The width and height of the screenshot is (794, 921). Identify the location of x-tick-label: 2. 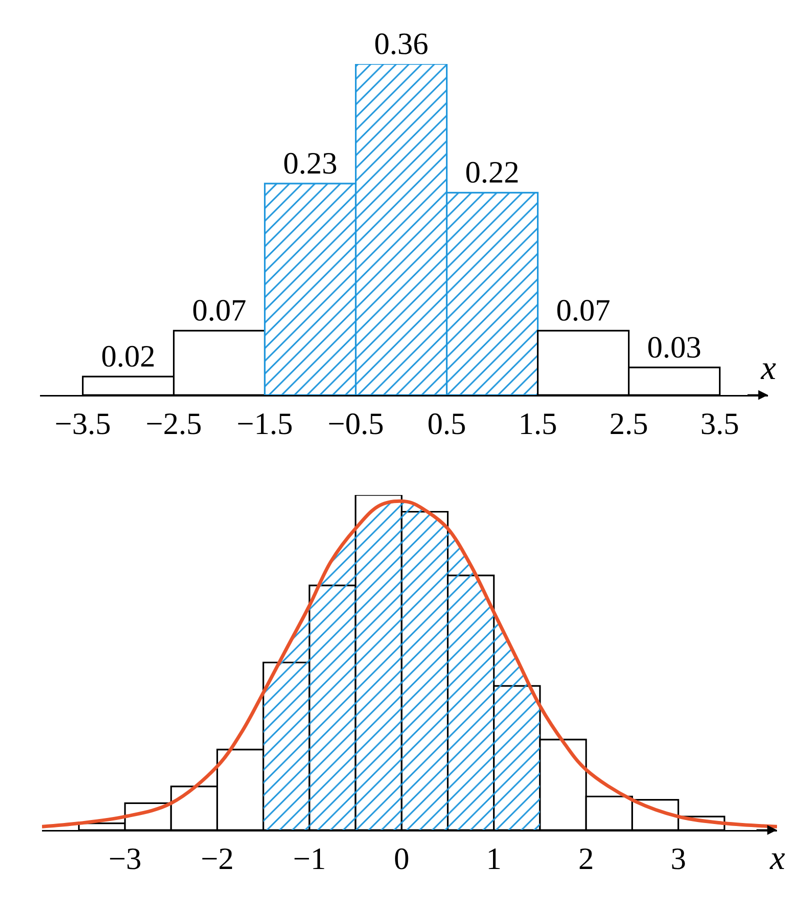
(586, 858).